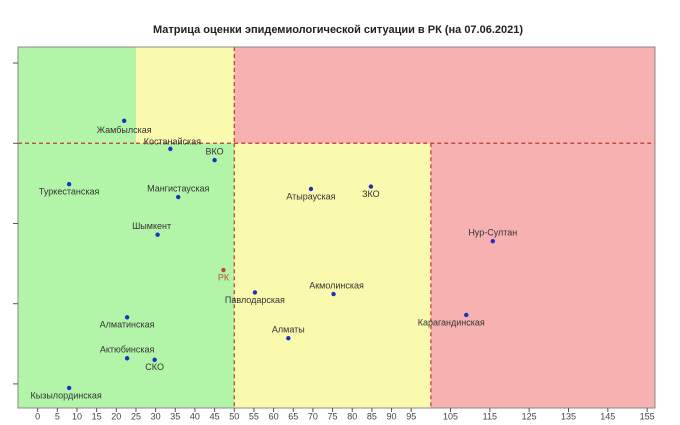 The height and width of the screenshot is (425, 680). Describe the element at coordinates (124, 130) in the screenshot. I see `point-label: Жамбылская` at that location.